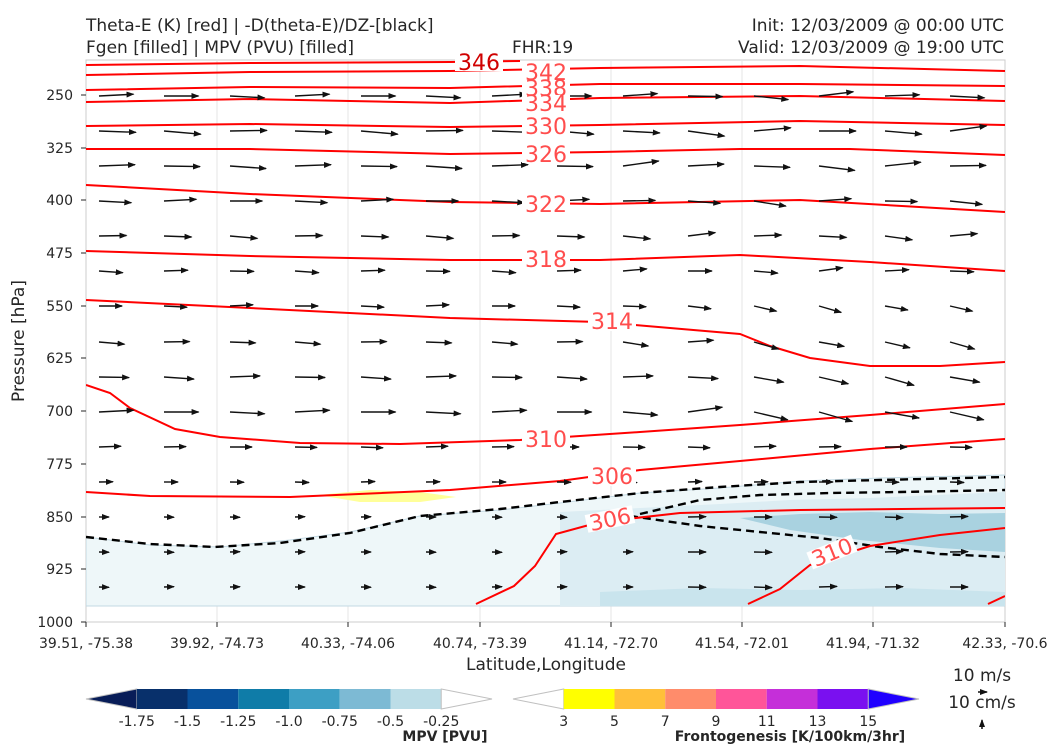  I want to click on wind-reference-horizontal-label: 10 m/s, so click(982, 676).